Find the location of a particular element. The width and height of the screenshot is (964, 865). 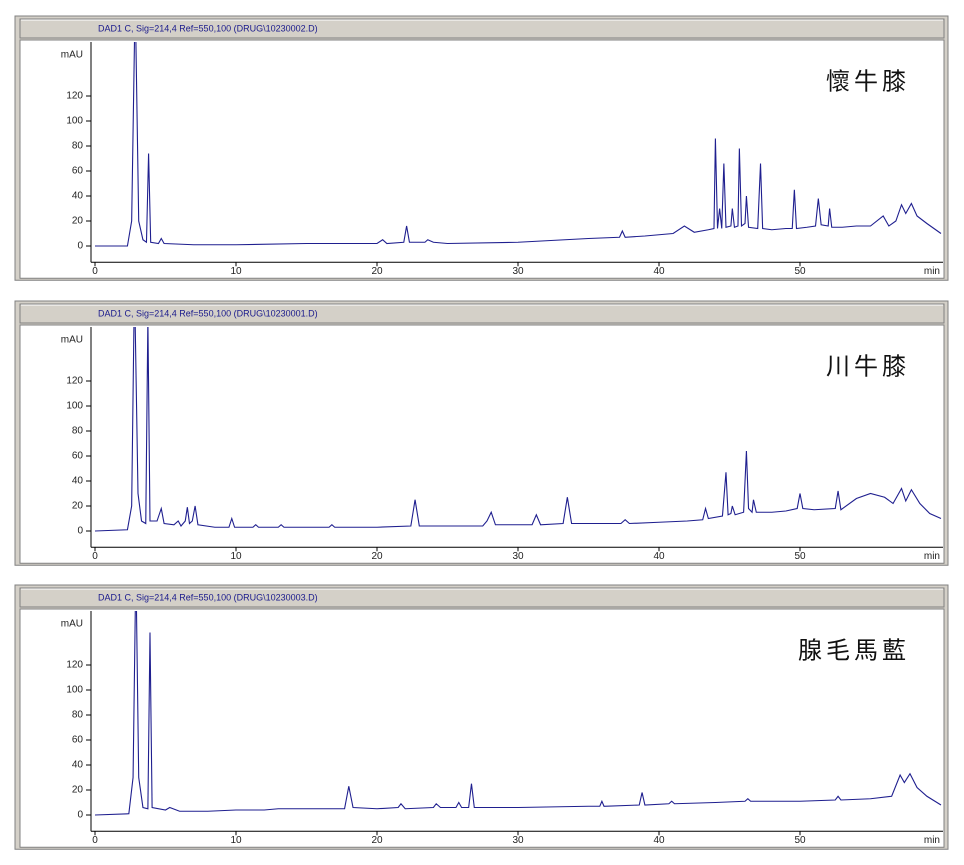

sample-label: 懷牛膝 is located at coordinates (868, 82).